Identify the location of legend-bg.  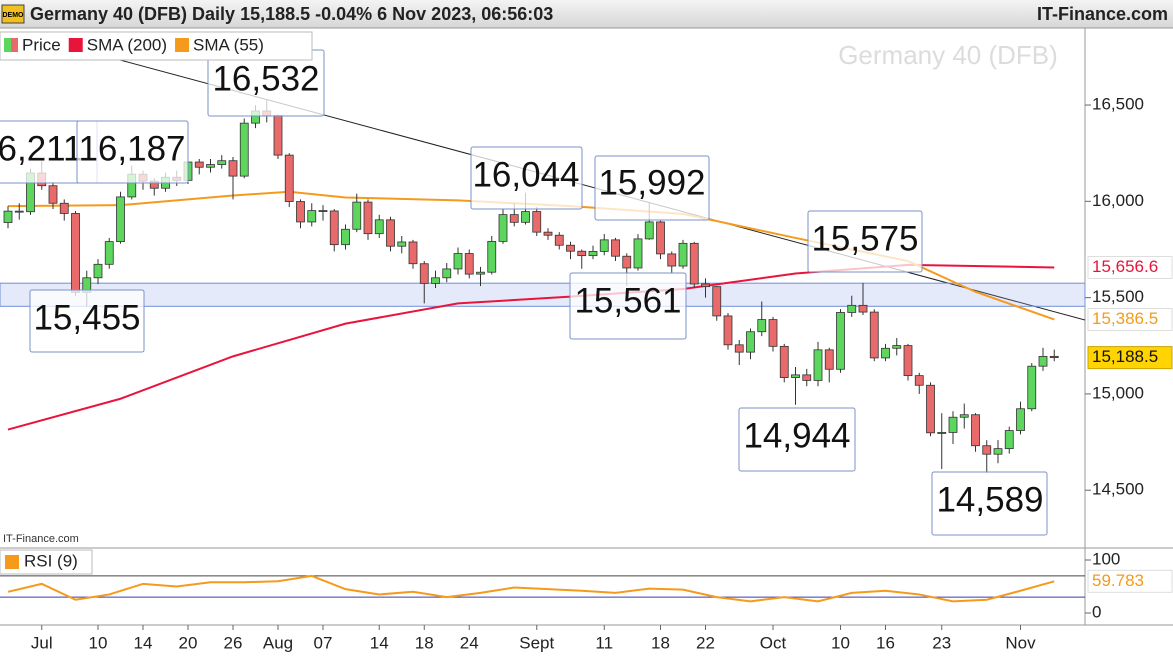
(156, 46).